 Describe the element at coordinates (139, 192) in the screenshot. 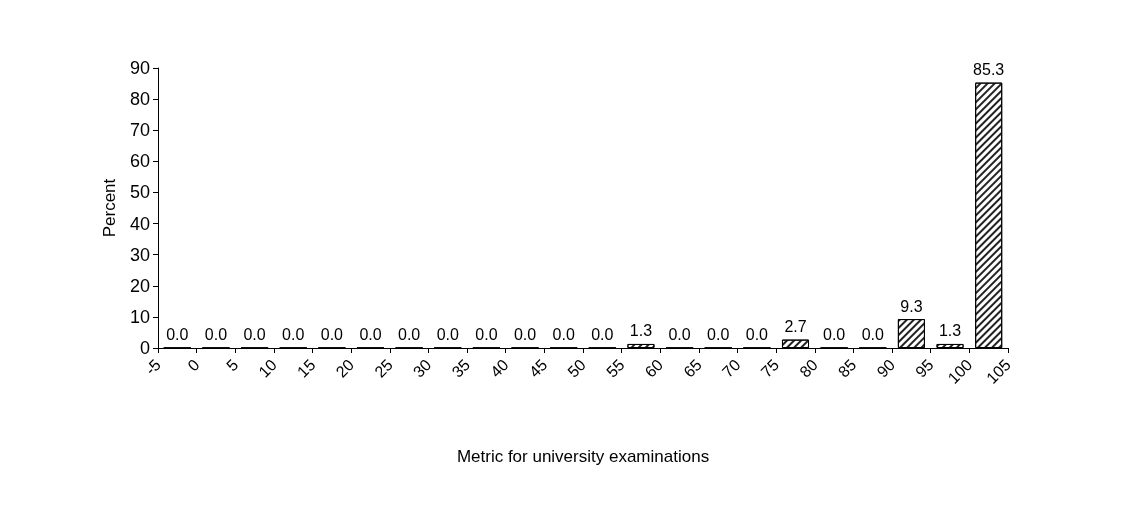

I see `y-tick-label: 50` at that location.